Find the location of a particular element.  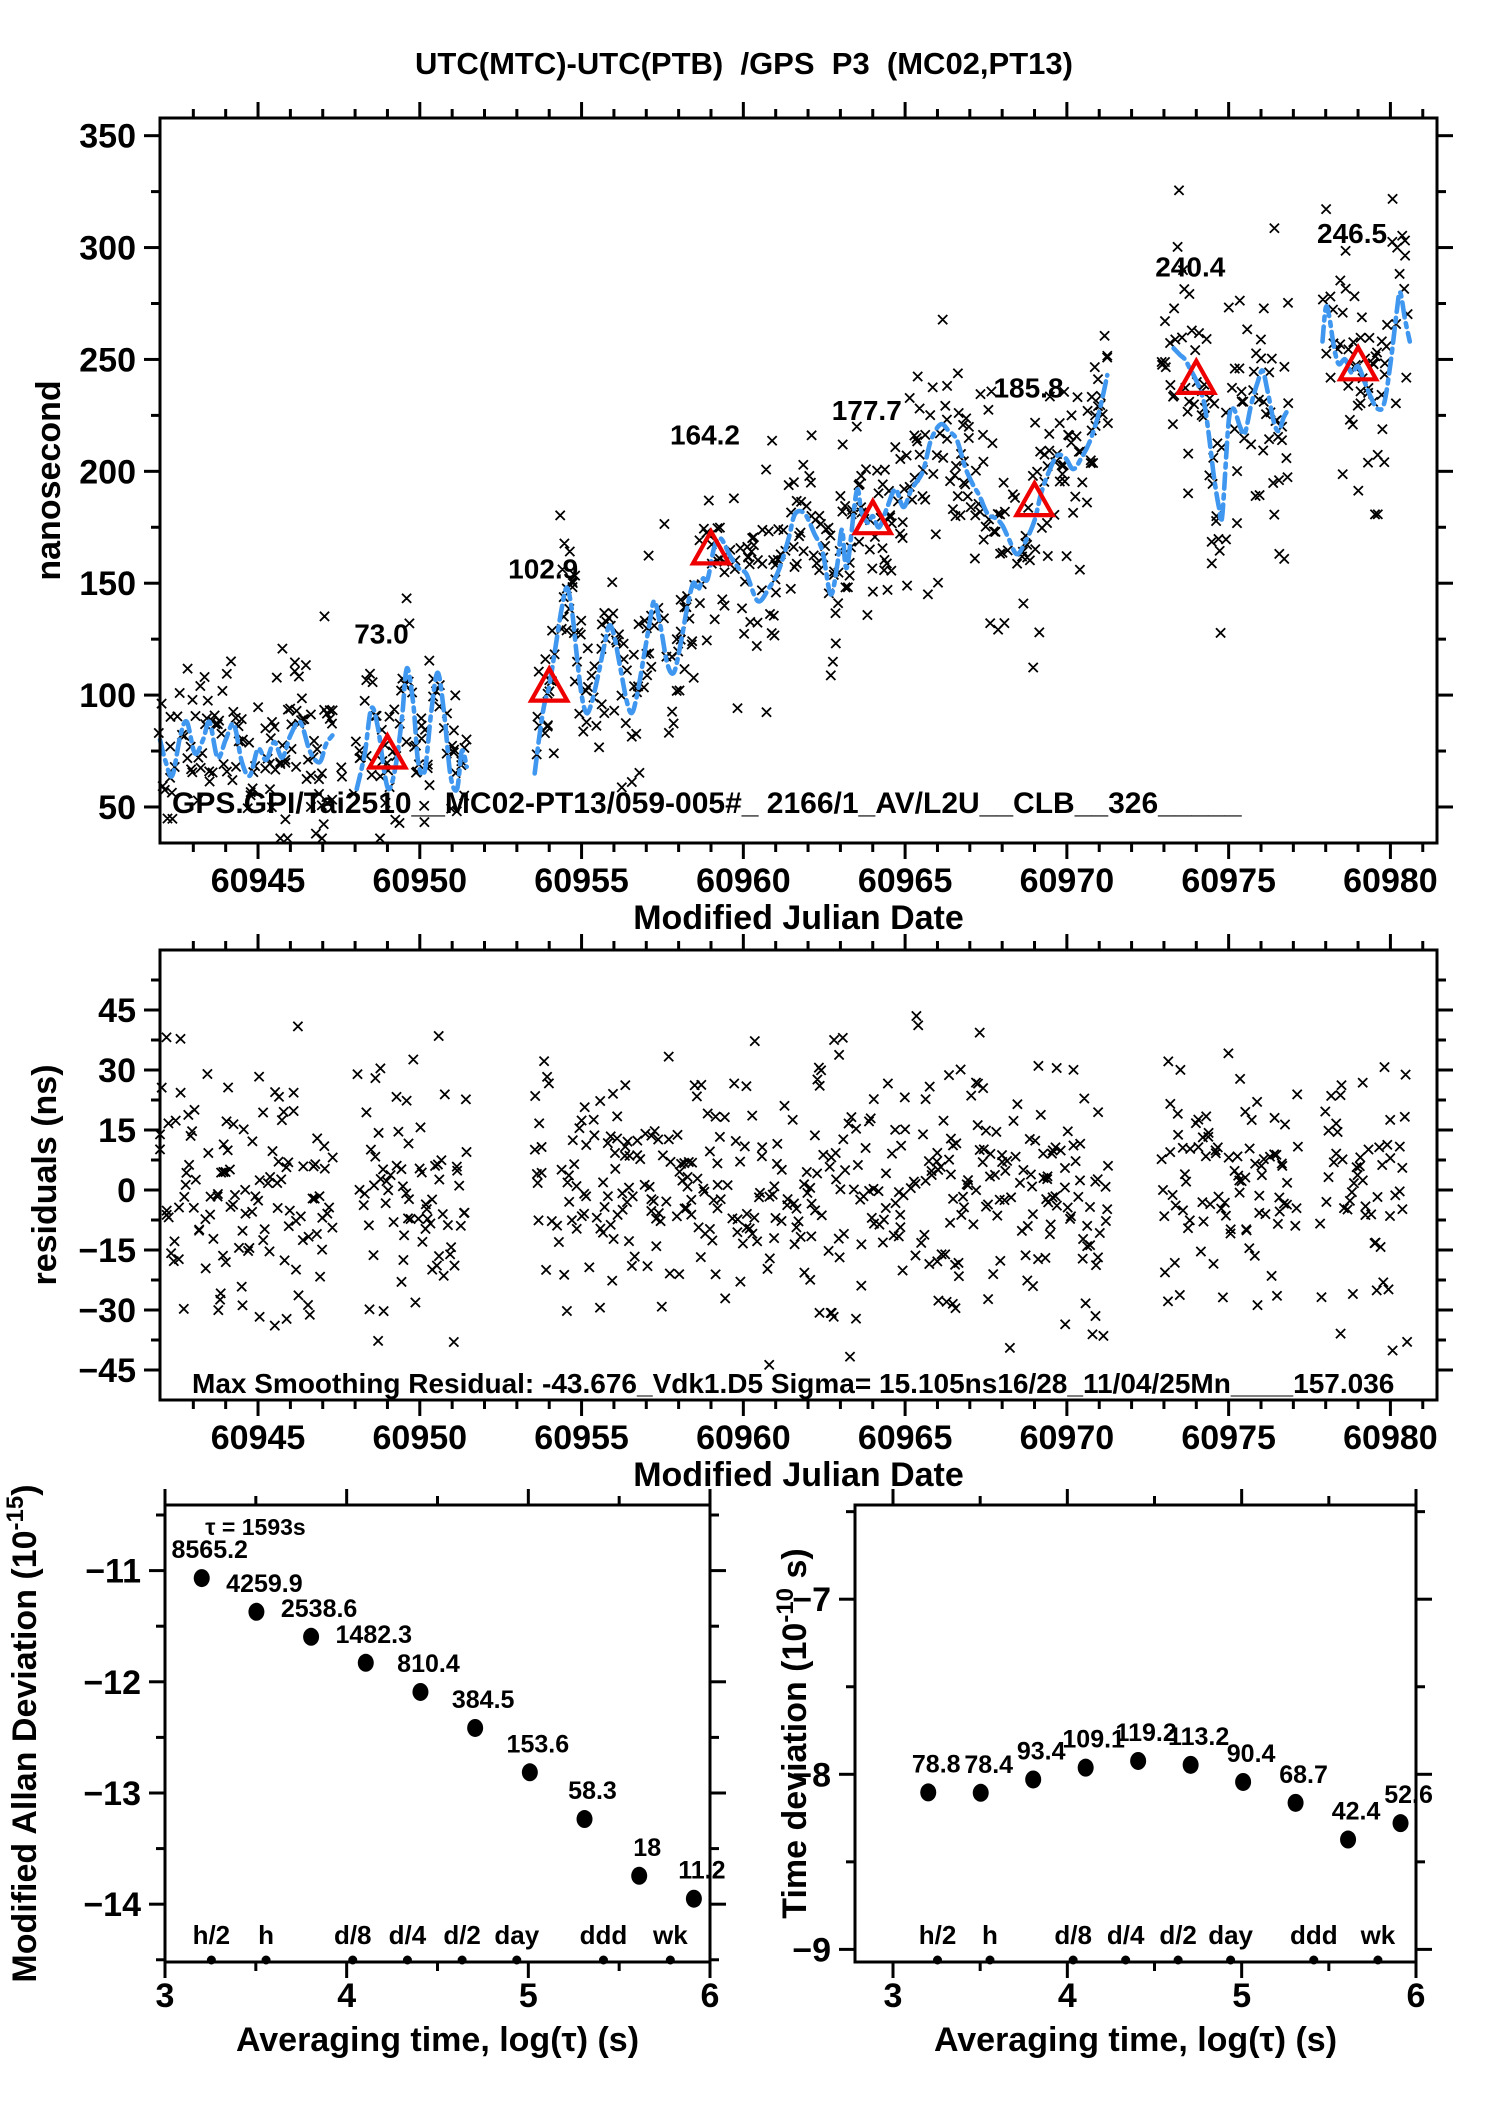

deviation-value-label: 90.4 is located at coordinates (1251, 1754).